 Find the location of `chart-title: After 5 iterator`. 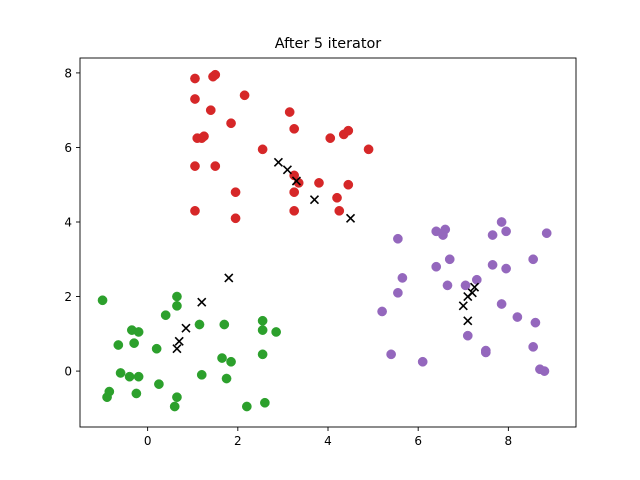

chart-title: After 5 iterator is located at coordinates (328, 44).